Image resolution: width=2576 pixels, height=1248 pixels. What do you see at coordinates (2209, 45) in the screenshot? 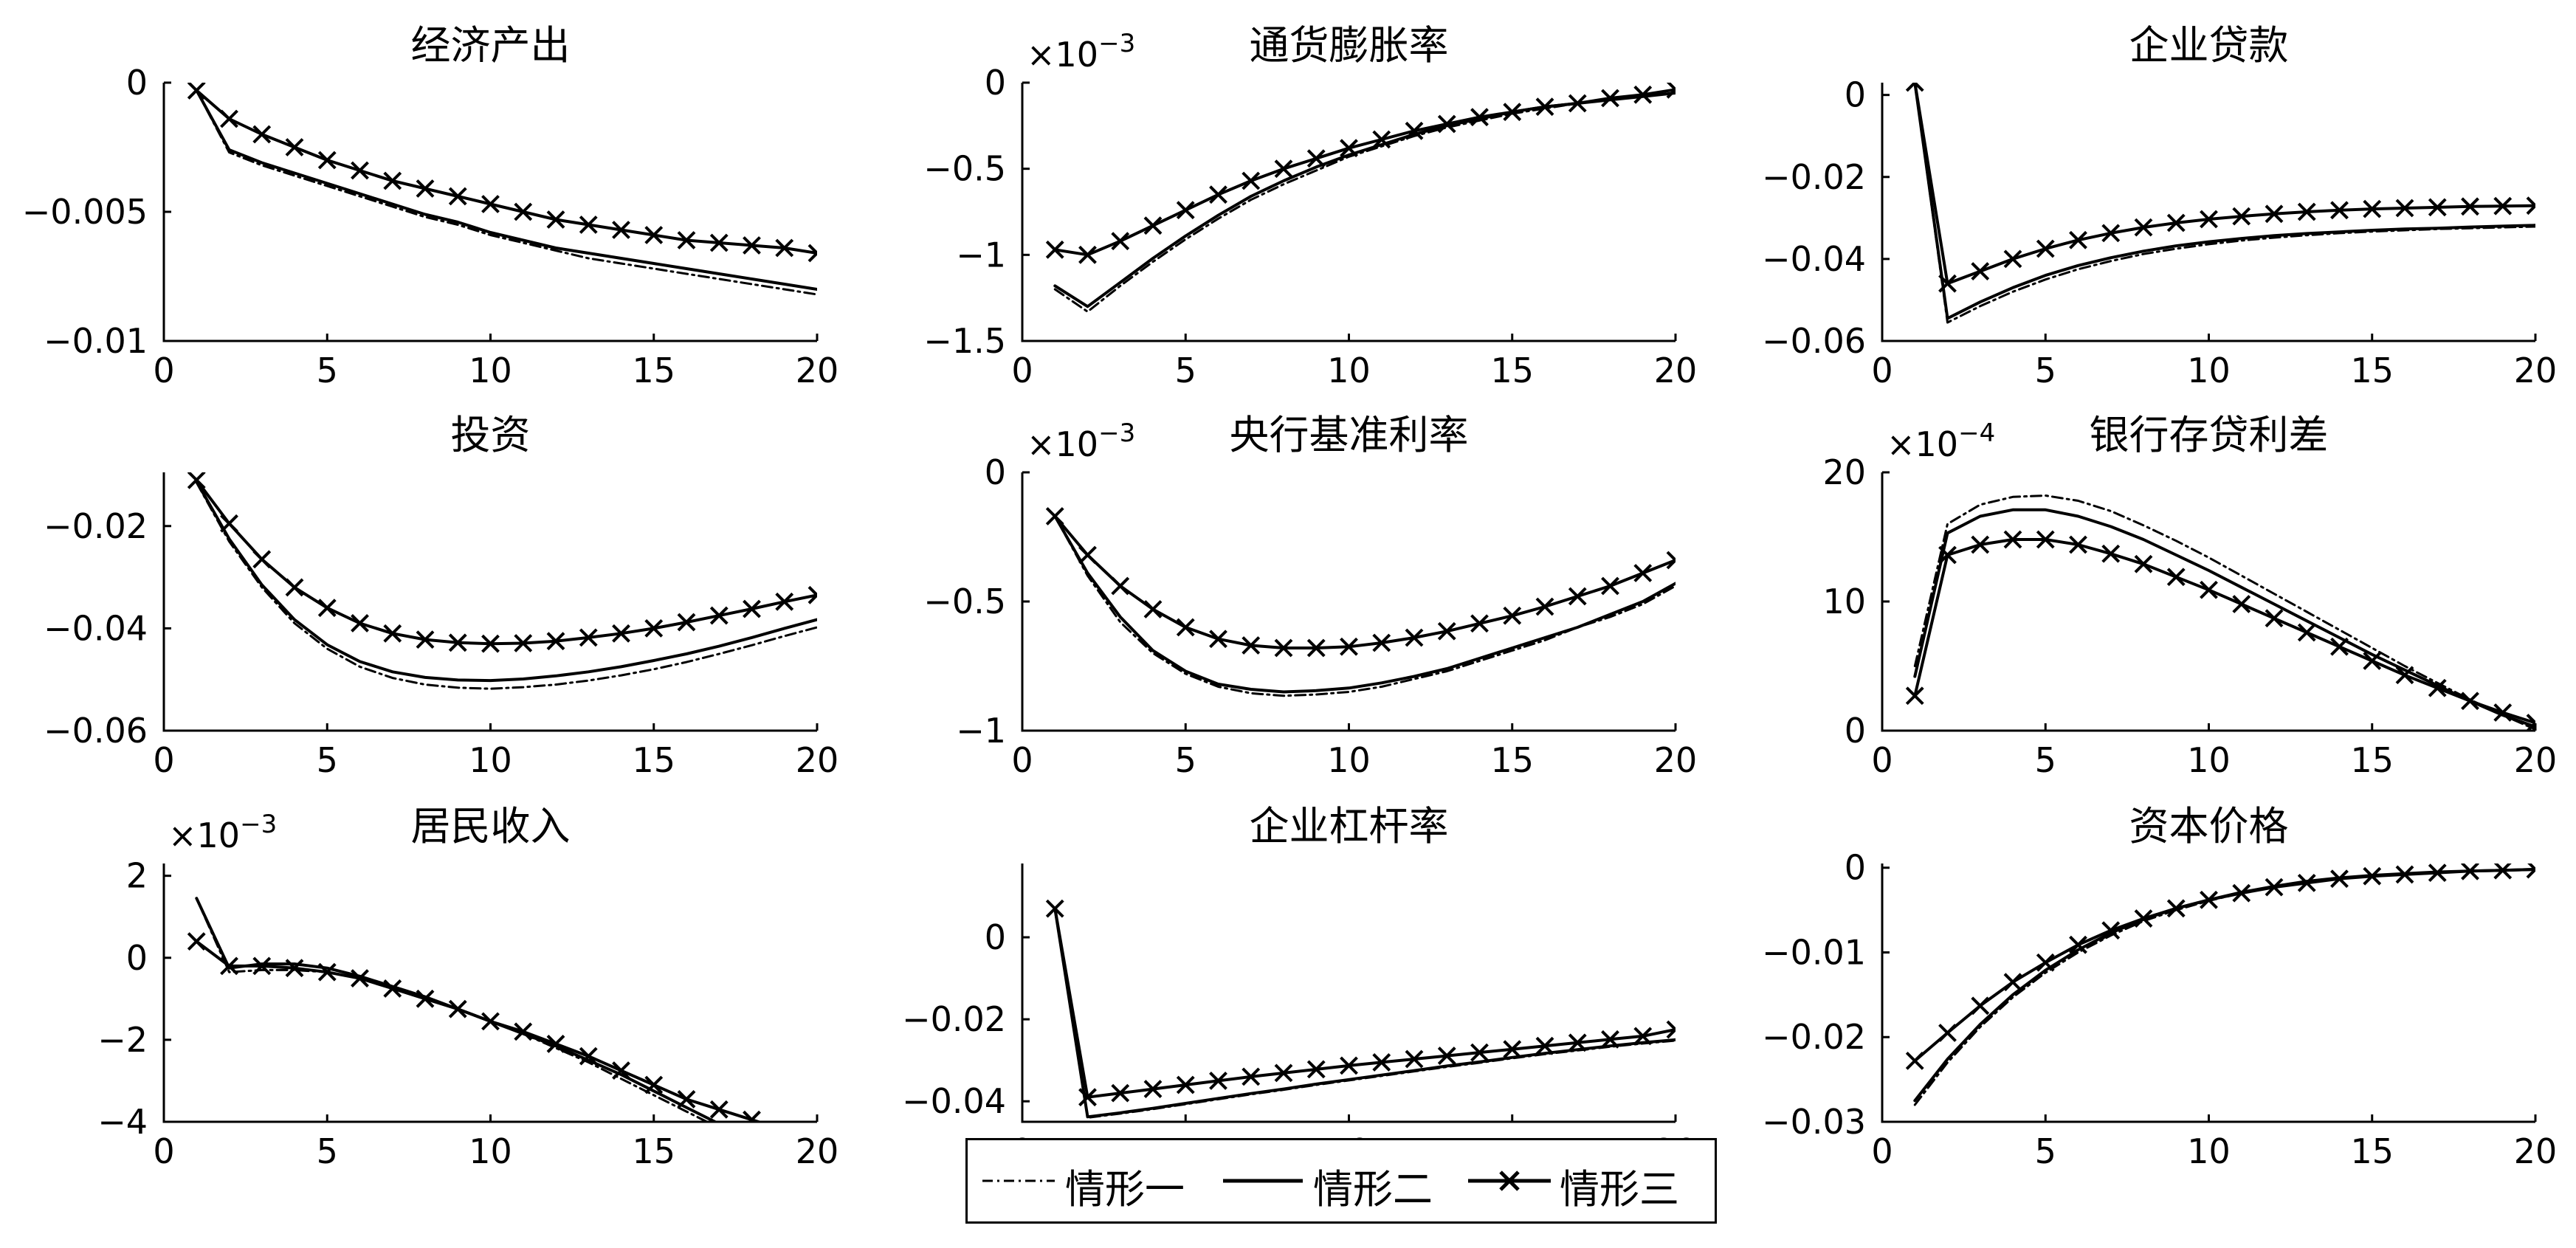
I see `subplot-title: 企业贷款` at bounding box center [2209, 45].